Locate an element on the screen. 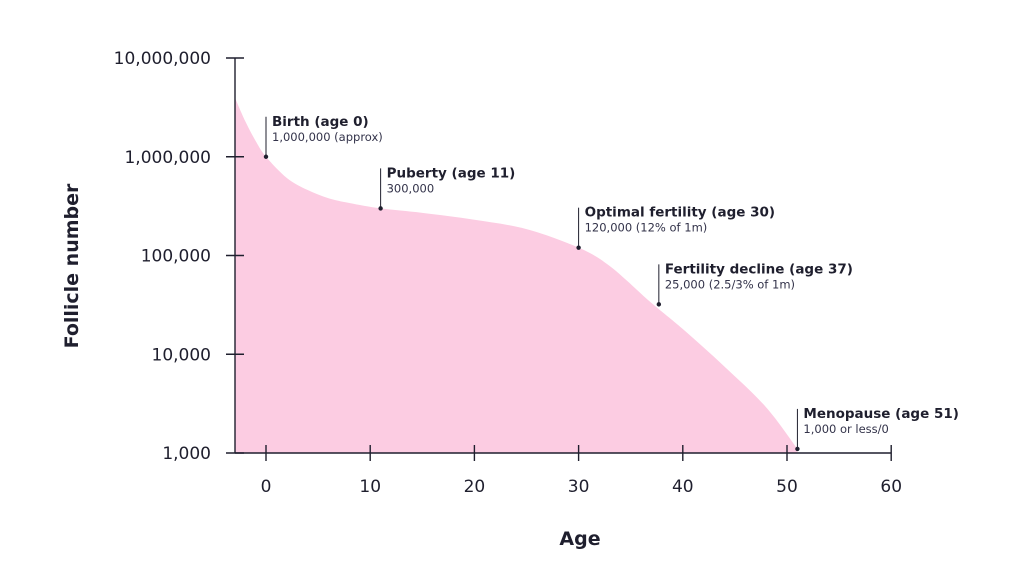 This screenshot has height=576, width=1024. annotation: Puberty (age 11)300,000 is located at coordinates (447, 188).